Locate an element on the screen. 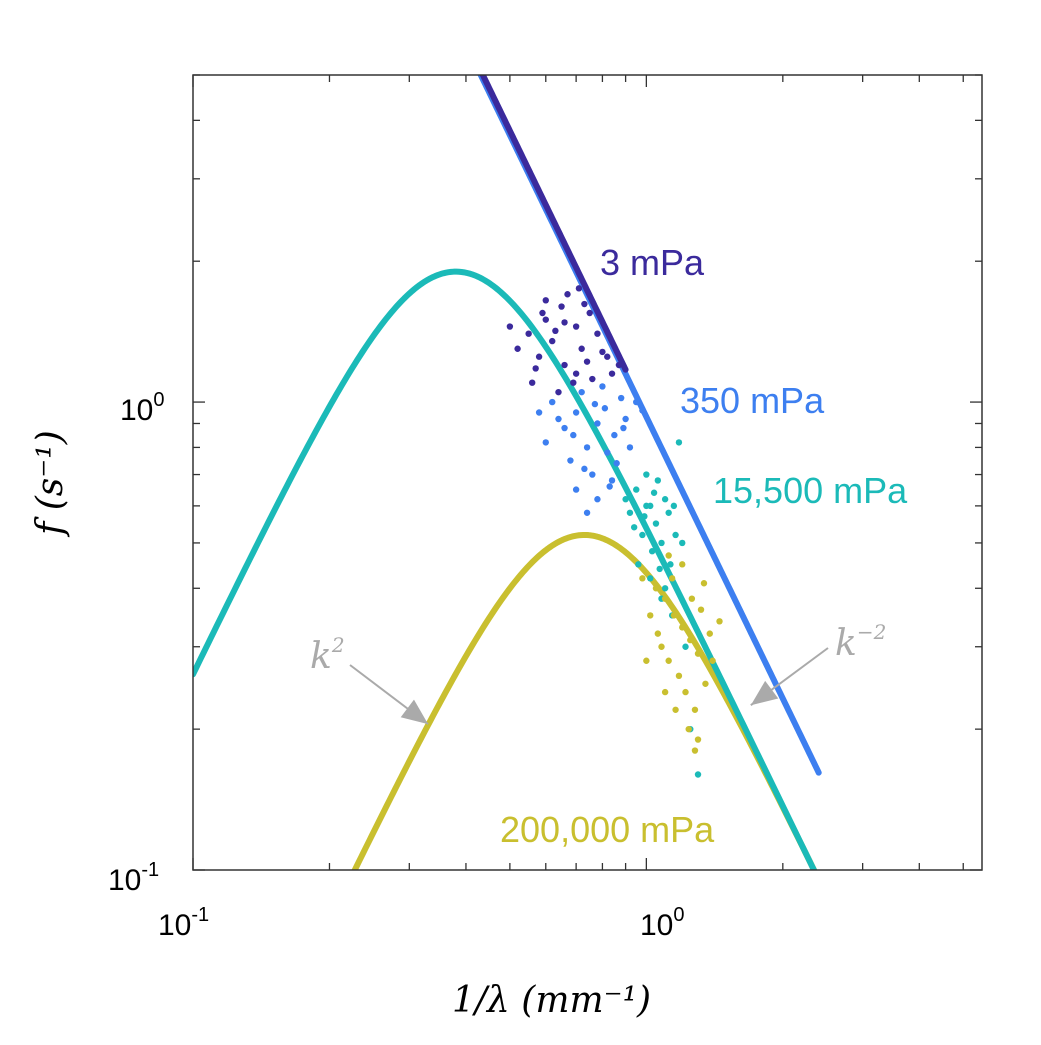 The height and width of the screenshot is (1045, 1041). x-tick-label-1: 10⁰ is located at coordinates (662, 923).